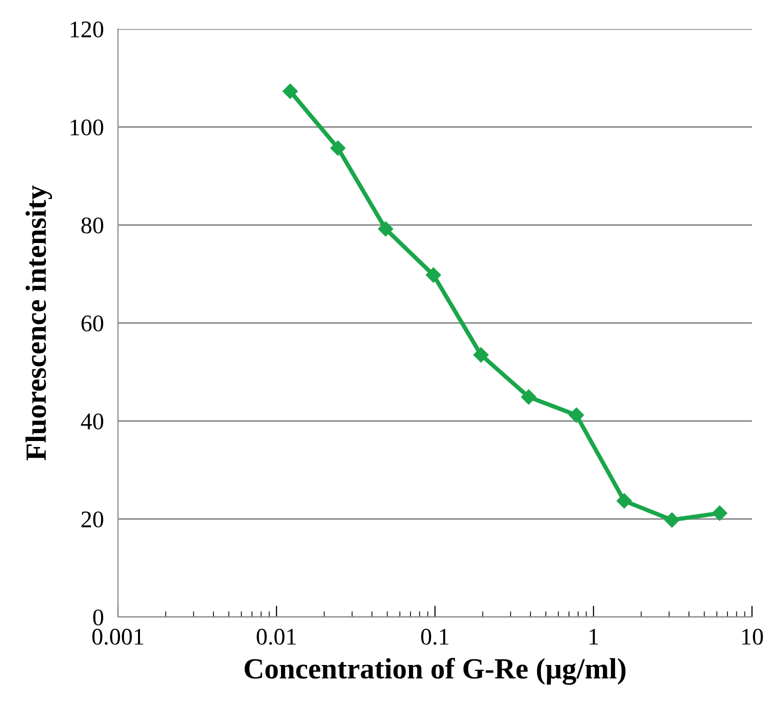 The height and width of the screenshot is (709, 766). What do you see at coordinates (92, 225) in the screenshot?
I see `y-tick-label: 80` at bounding box center [92, 225].